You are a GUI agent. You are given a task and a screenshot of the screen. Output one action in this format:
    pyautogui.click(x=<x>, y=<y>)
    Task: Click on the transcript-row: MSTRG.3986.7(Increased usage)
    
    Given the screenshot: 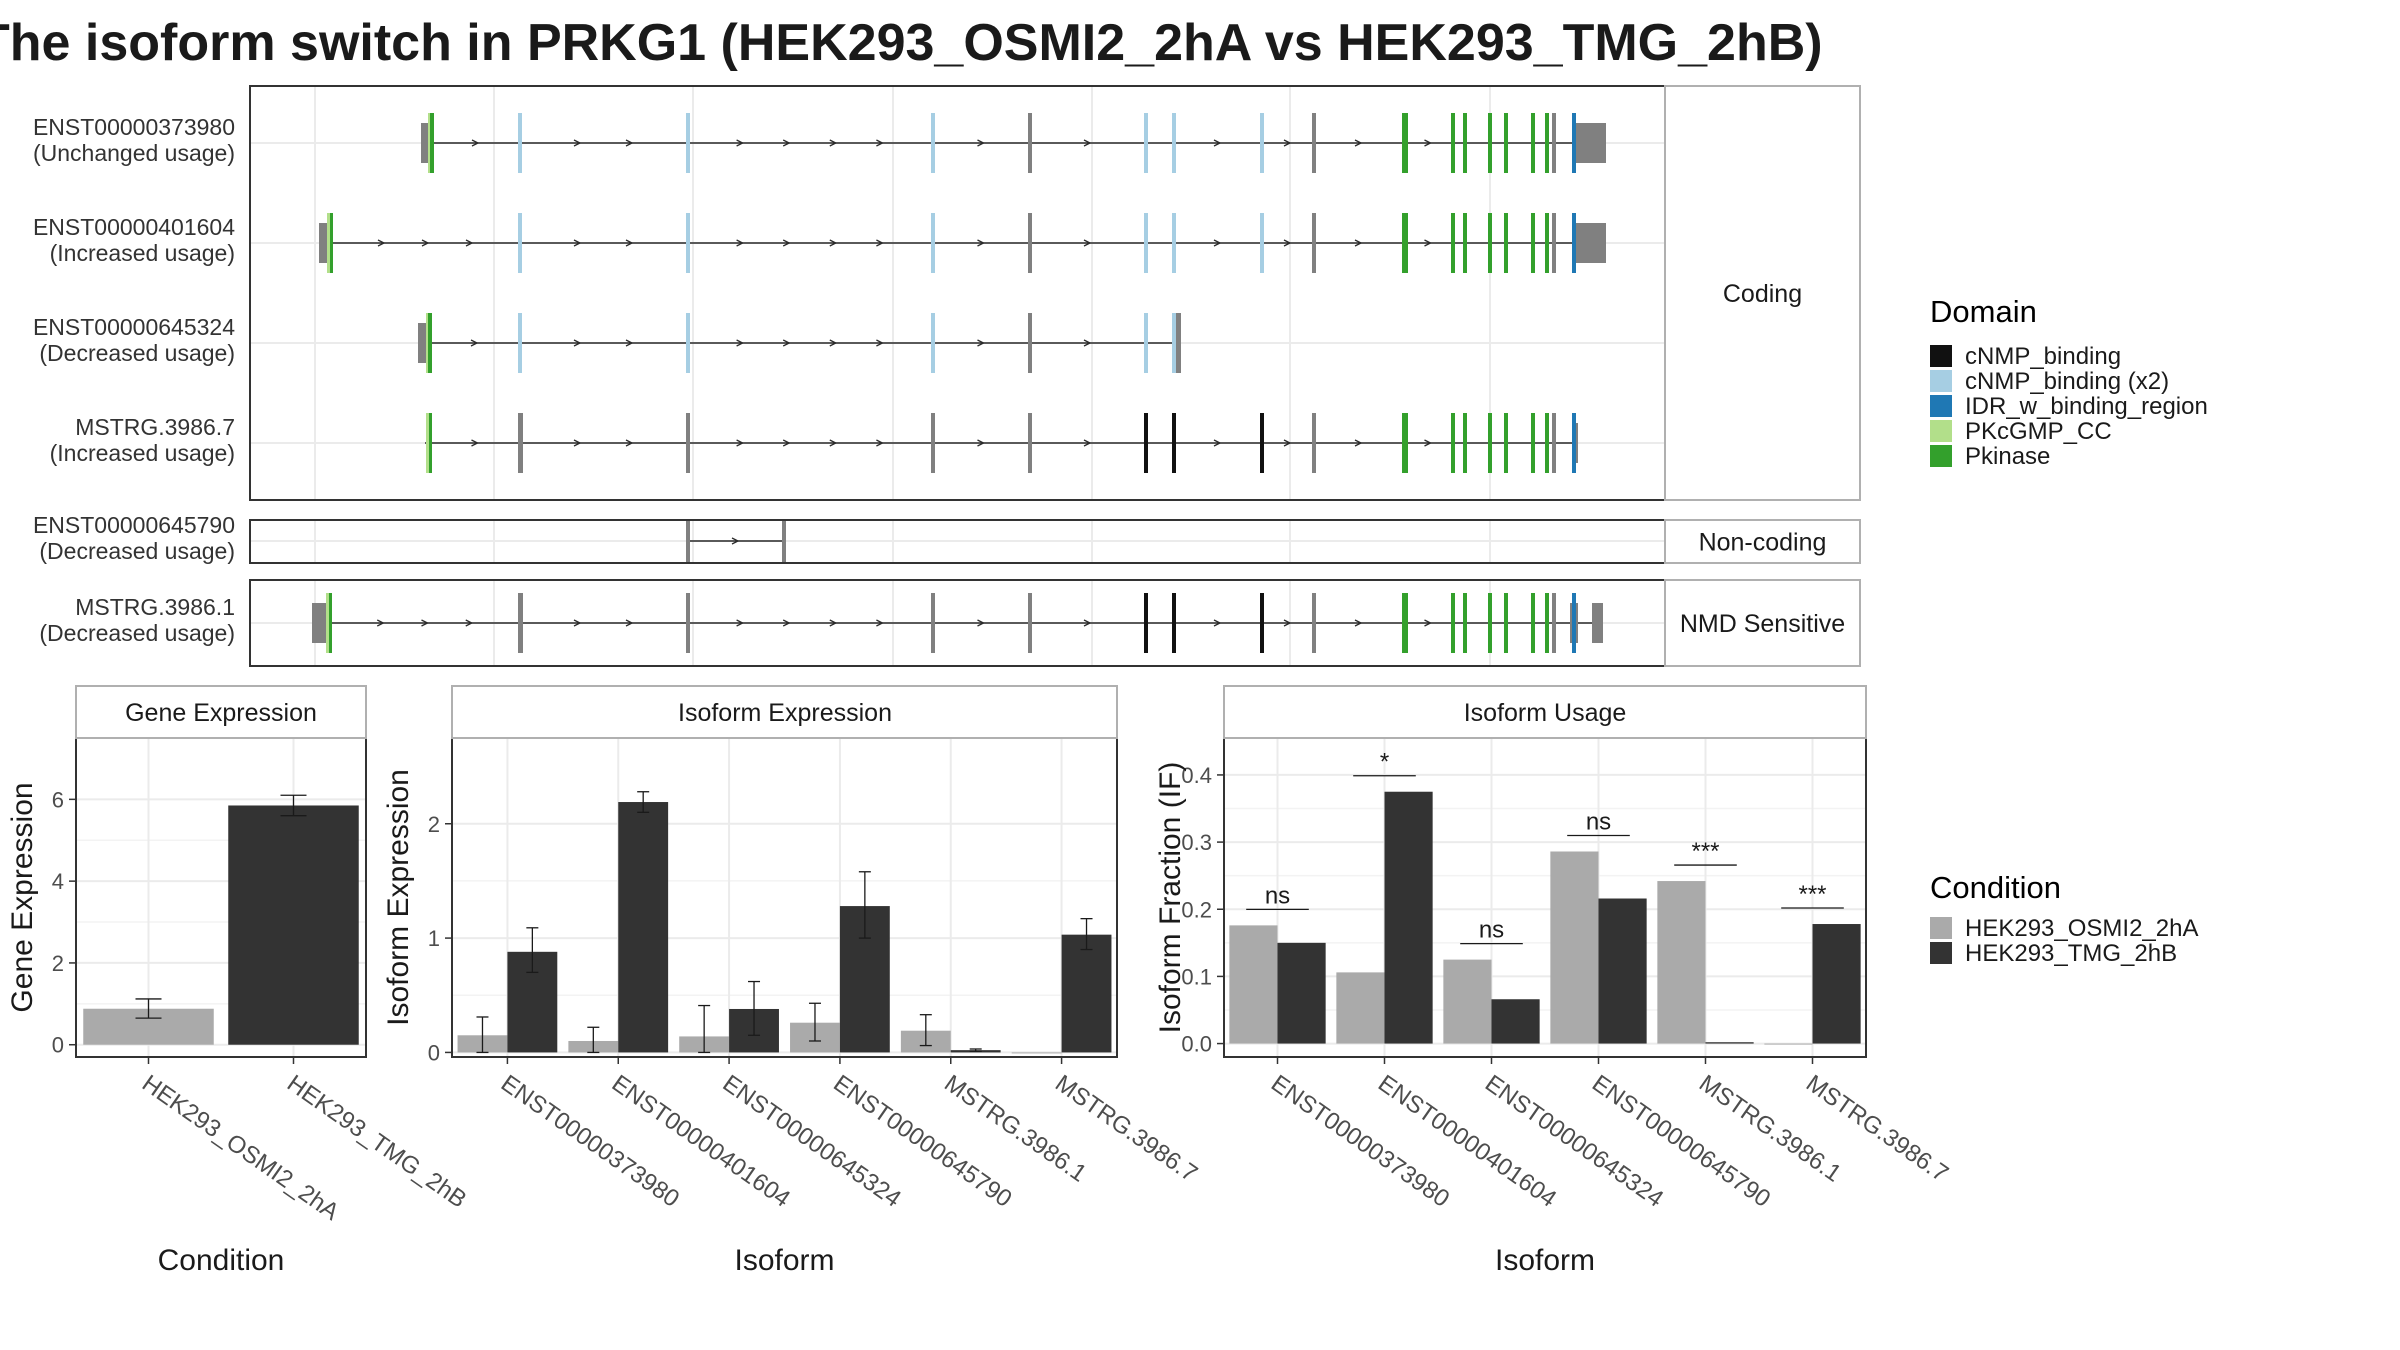 What is the action you would take?
    pyautogui.click(x=814, y=443)
    